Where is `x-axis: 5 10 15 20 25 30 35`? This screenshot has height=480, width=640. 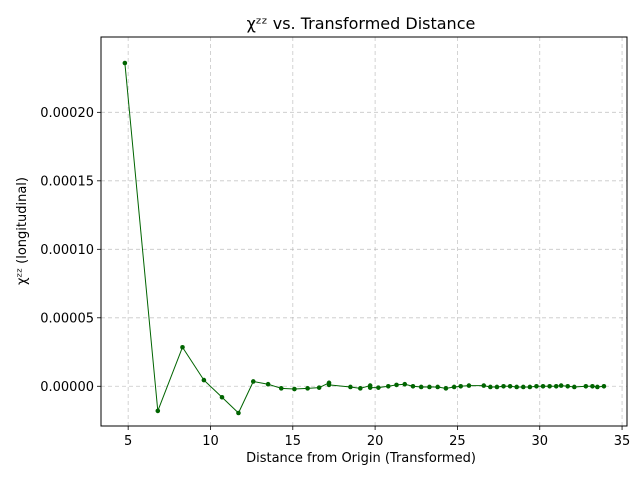 x-axis: 5 10 15 20 25 30 35 is located at coordinates (377, 437).